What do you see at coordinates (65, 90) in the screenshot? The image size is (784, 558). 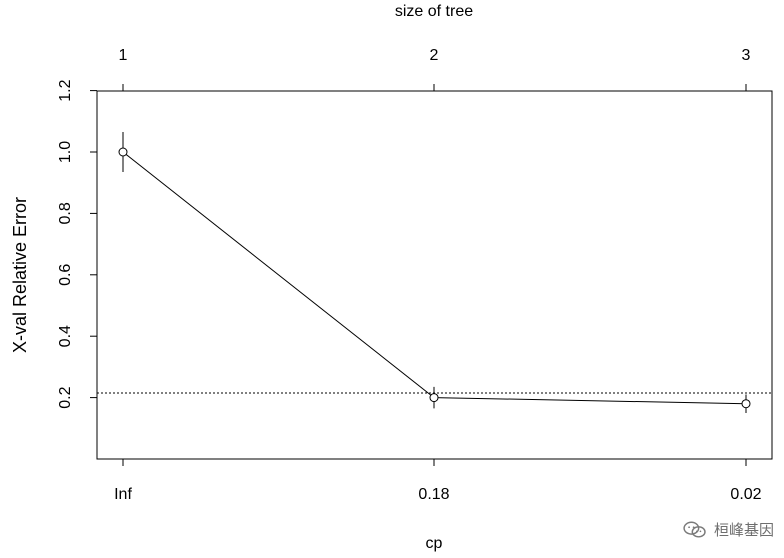 I see `y-tick-label: 1.2` at bounding box center [65, 90].